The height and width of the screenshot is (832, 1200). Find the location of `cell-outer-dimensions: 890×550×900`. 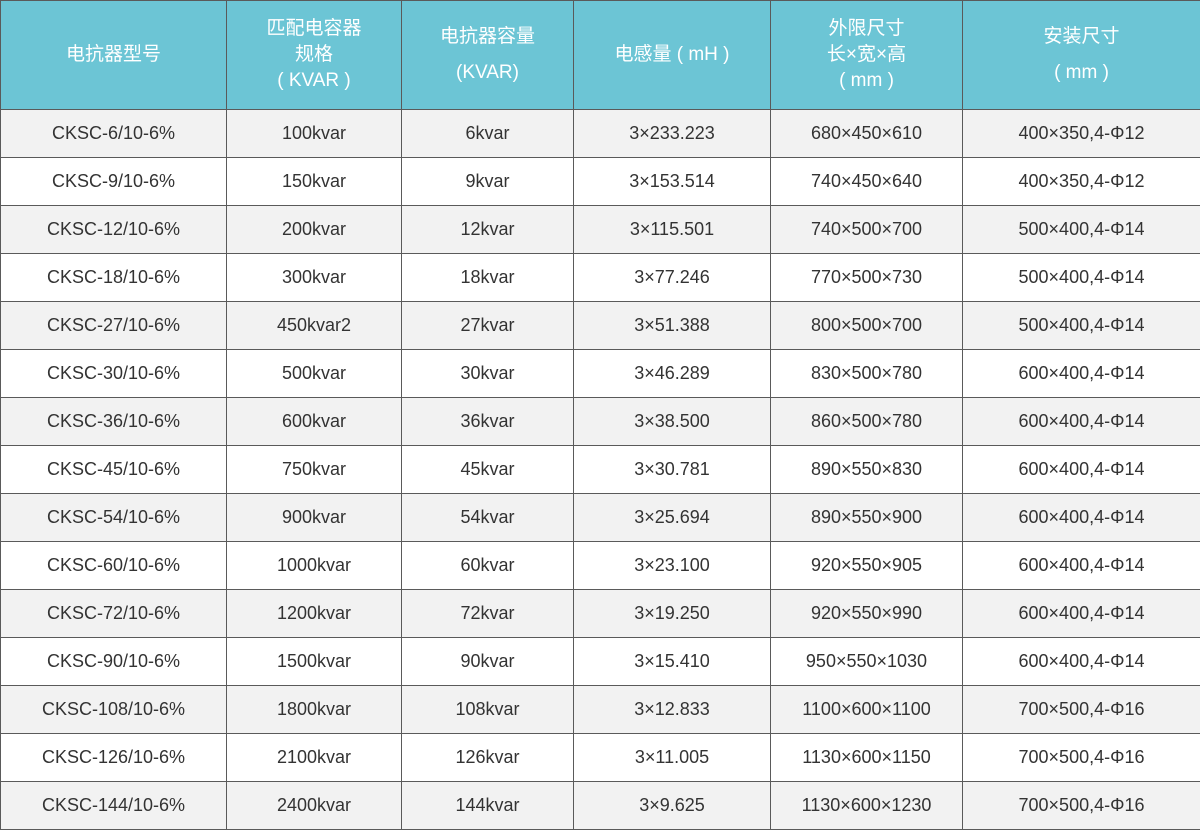

cell-outer-dimensions: 890×550×900 is located at coordinates (866, 517).